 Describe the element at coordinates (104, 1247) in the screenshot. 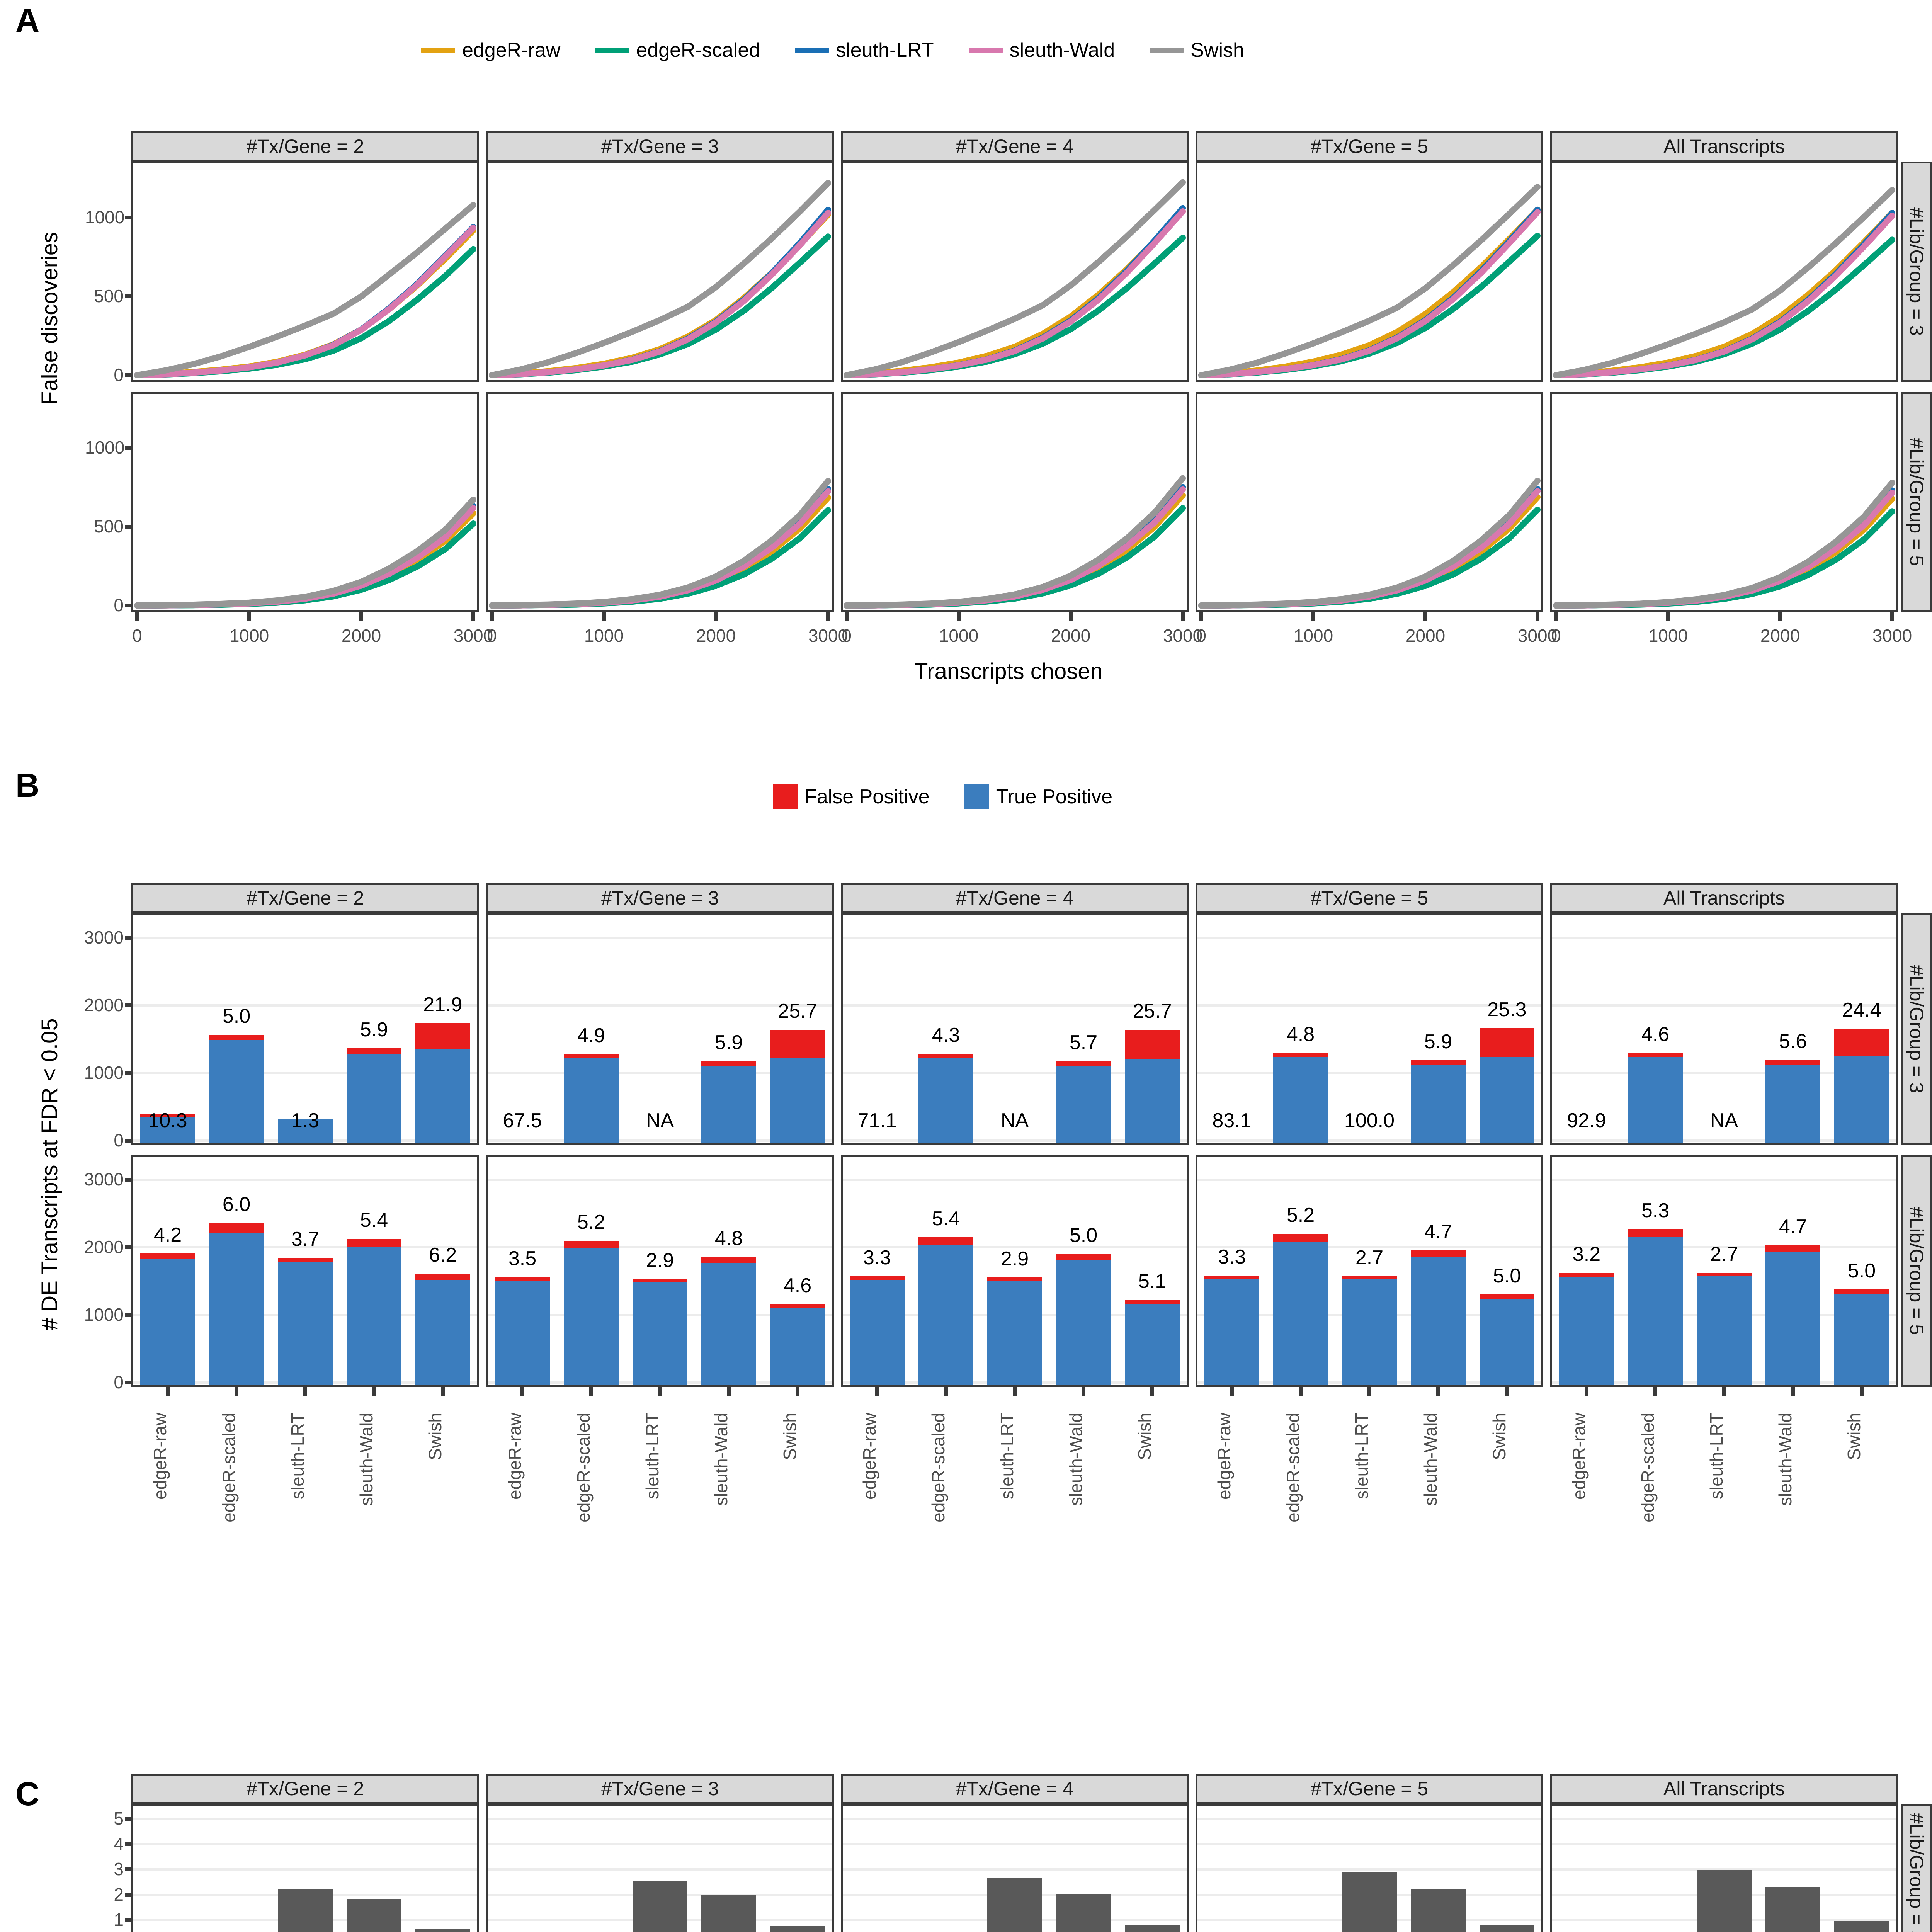

I see `panel-b-y-tick: 2000` at that location.